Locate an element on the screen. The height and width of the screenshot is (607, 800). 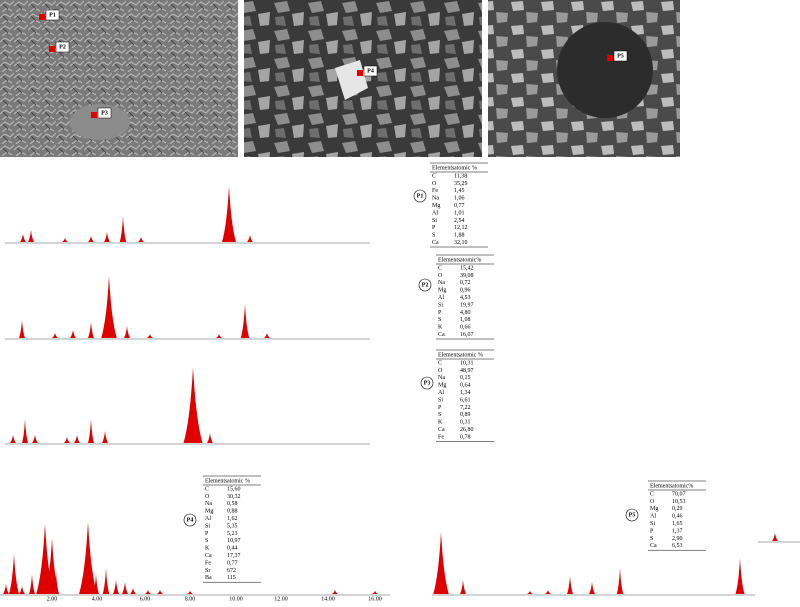
marker-label: P1 is located at coordinates (52, 15).